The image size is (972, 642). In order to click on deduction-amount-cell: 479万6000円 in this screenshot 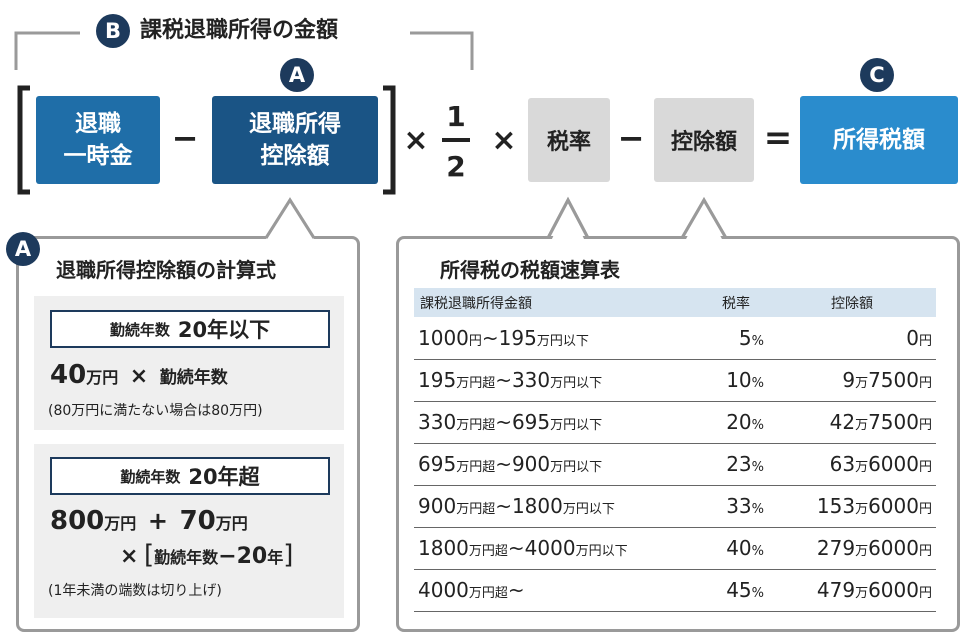, I will do `click(852, 590)`.